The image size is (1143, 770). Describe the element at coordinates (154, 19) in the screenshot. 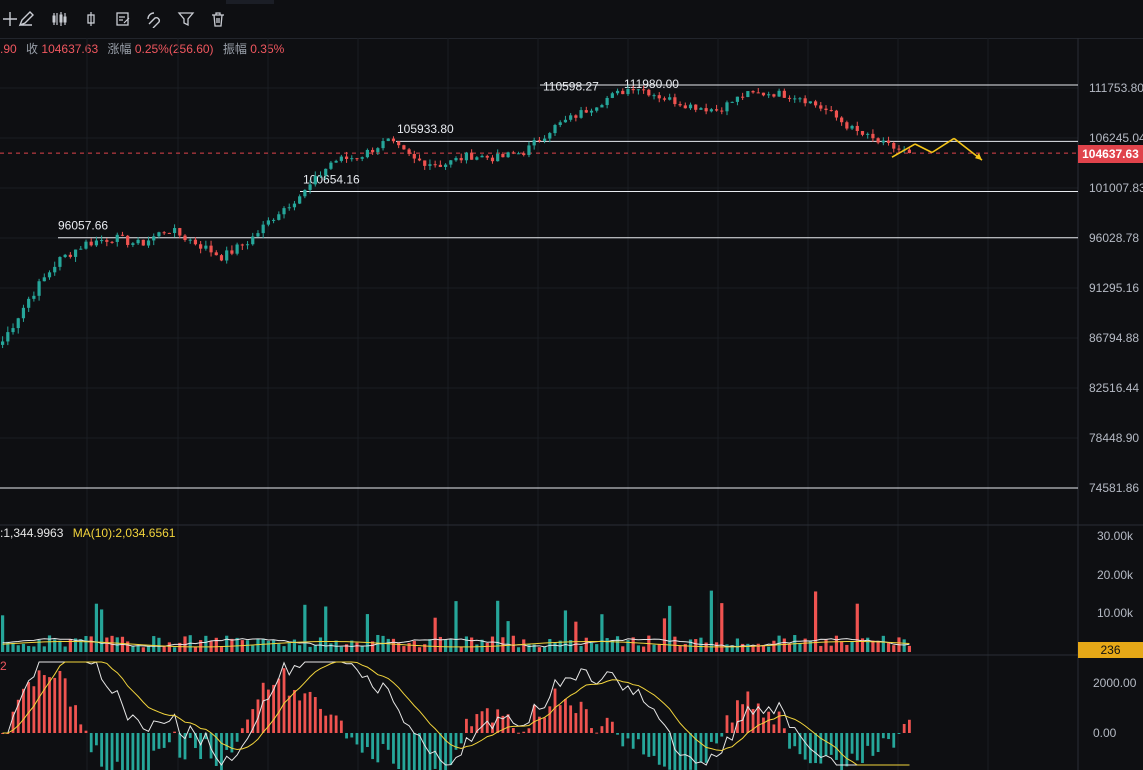

I see `magnet-tool` at that location.